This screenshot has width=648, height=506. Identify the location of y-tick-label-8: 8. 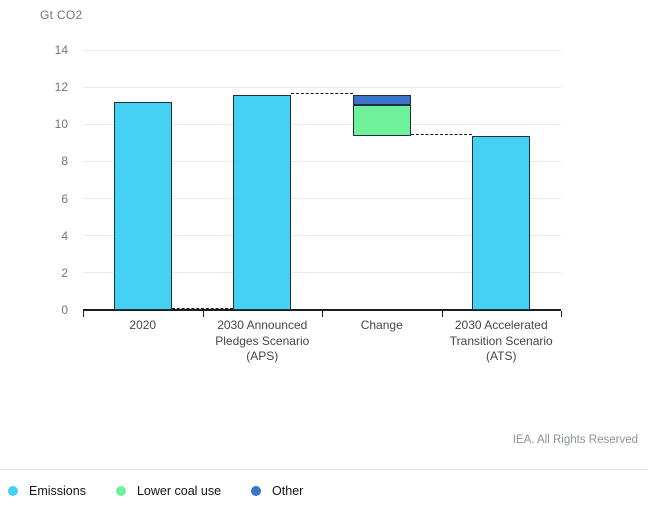
(64, 161).